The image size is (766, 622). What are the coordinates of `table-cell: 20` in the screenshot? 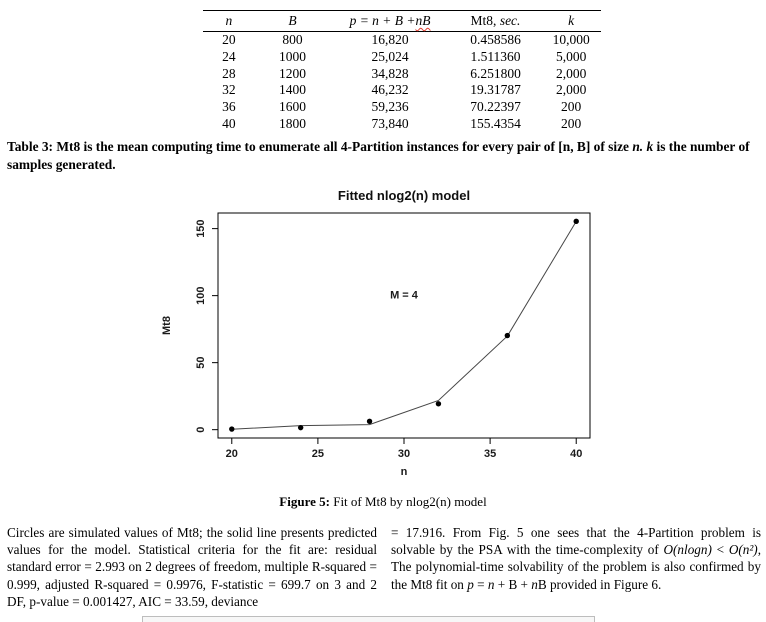 It's located at (229, 39).